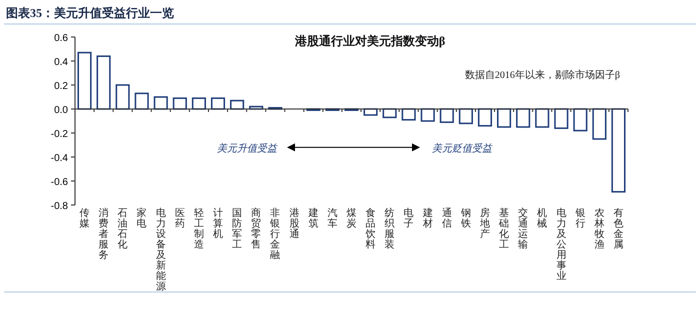 Image resolution: width=700 pixels, height=320 pixels. What do you see at coordinates (59, 158) in the screenshot?
I see `y-tick-label: -0.4` at bounding box center [59, 158].